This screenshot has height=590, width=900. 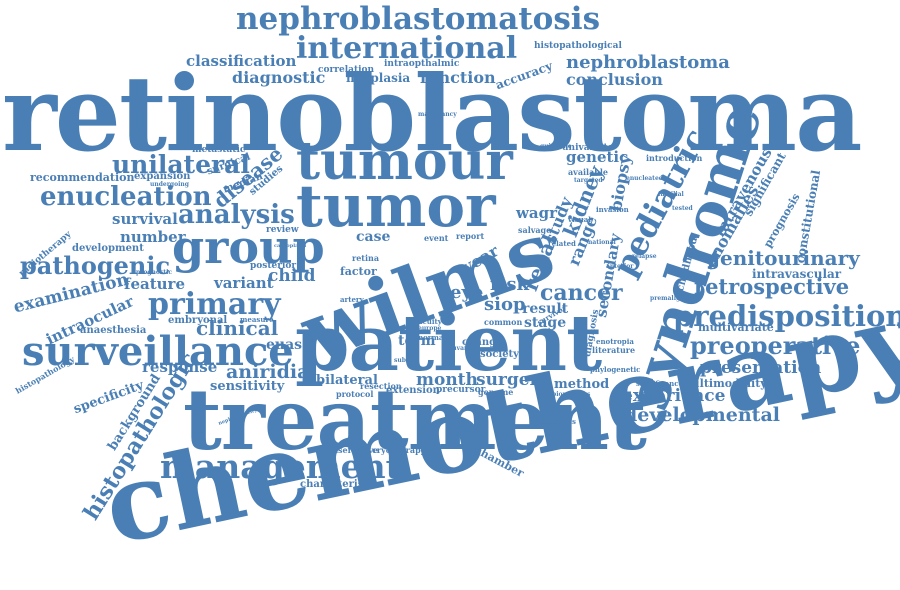 What do you see at coordinates (162, 176) in the screenshot?
I see `word-expansion: expansion` at bounding box center [162, 176].